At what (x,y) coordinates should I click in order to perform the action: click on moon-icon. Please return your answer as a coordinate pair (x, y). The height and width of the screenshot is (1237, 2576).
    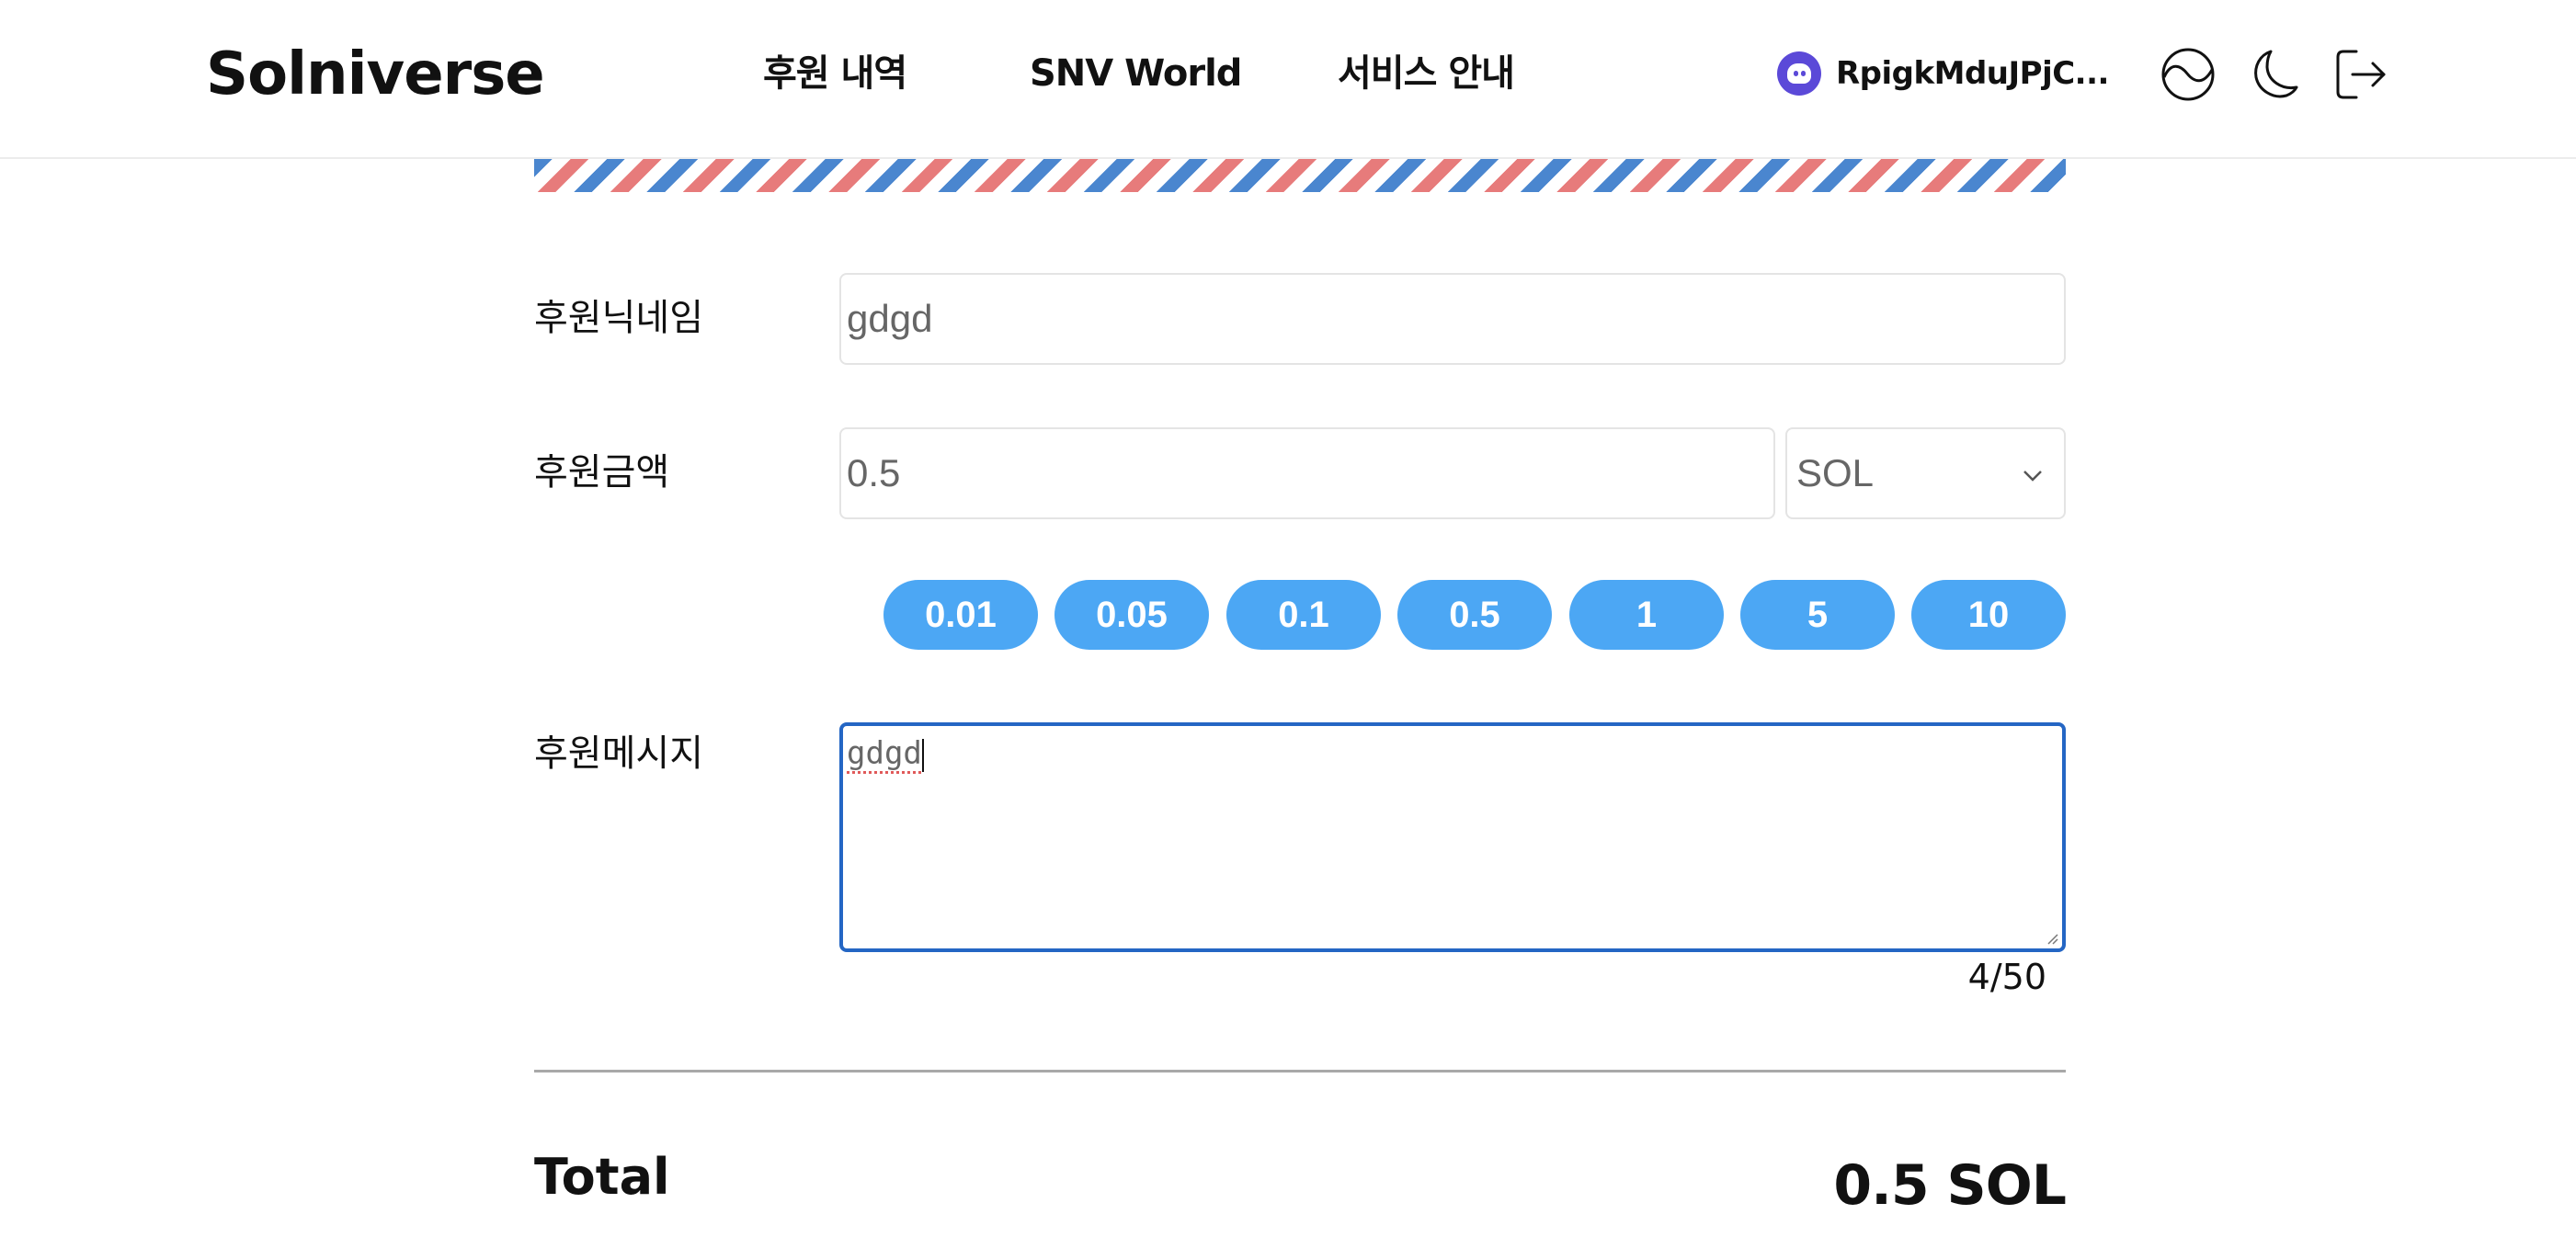
    Looking at the image, I should click on (2273, 74).